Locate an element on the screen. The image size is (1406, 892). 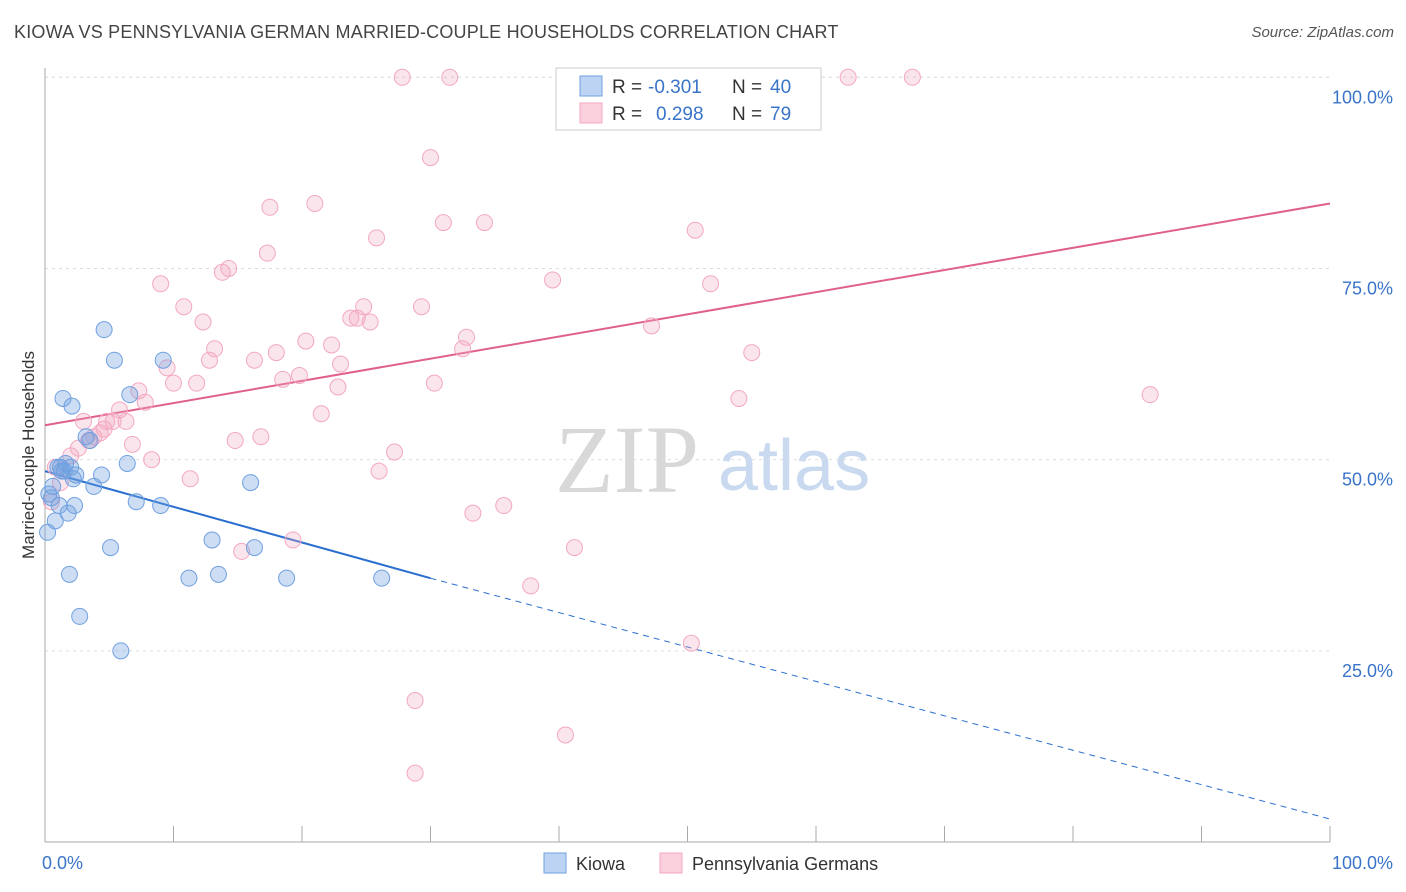
legend-kiowa-swatch is located at coordinates (555, 863).